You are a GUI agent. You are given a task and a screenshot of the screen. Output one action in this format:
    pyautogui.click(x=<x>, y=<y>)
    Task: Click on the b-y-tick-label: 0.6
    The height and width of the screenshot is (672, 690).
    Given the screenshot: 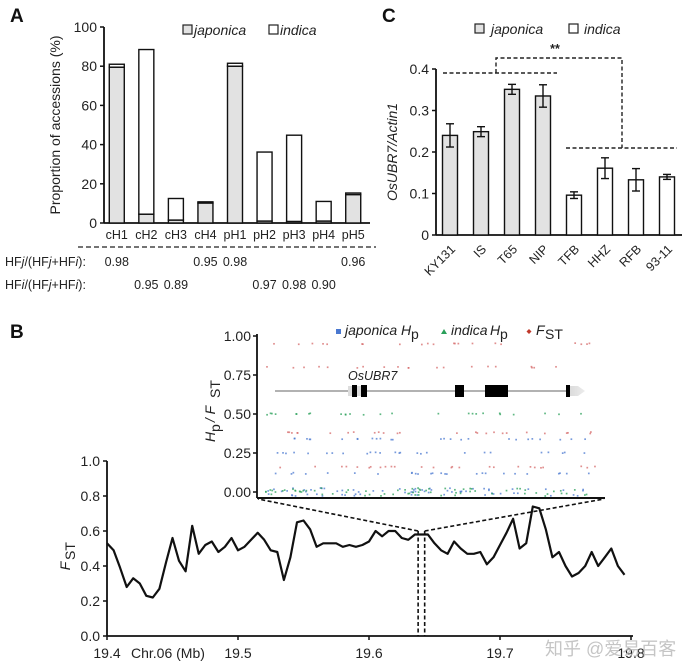 What is the action you would take?
    pyautogui.click(x=91, y=531)
    